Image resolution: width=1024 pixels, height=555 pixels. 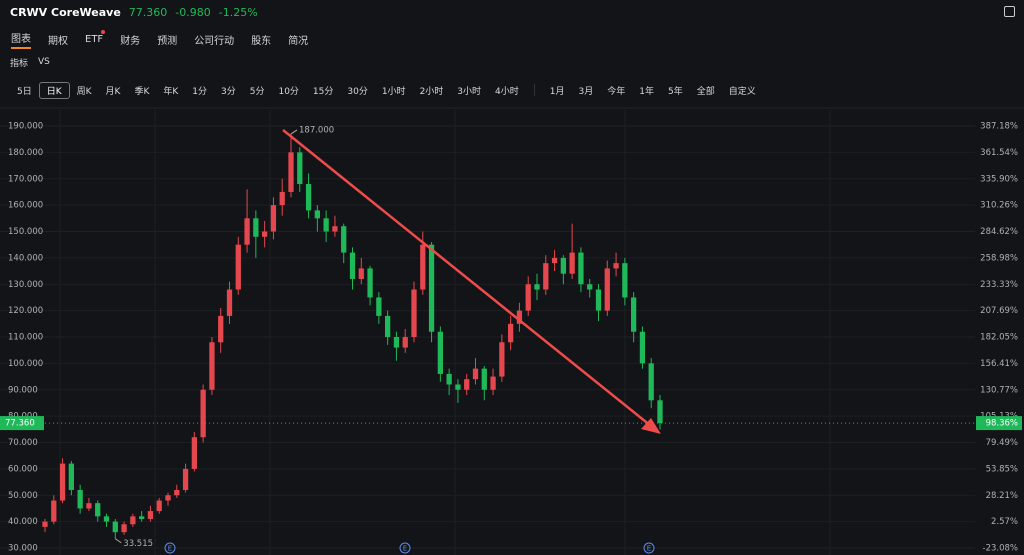 I want to click on tab: 公司行动, so click(x=214, y=41).